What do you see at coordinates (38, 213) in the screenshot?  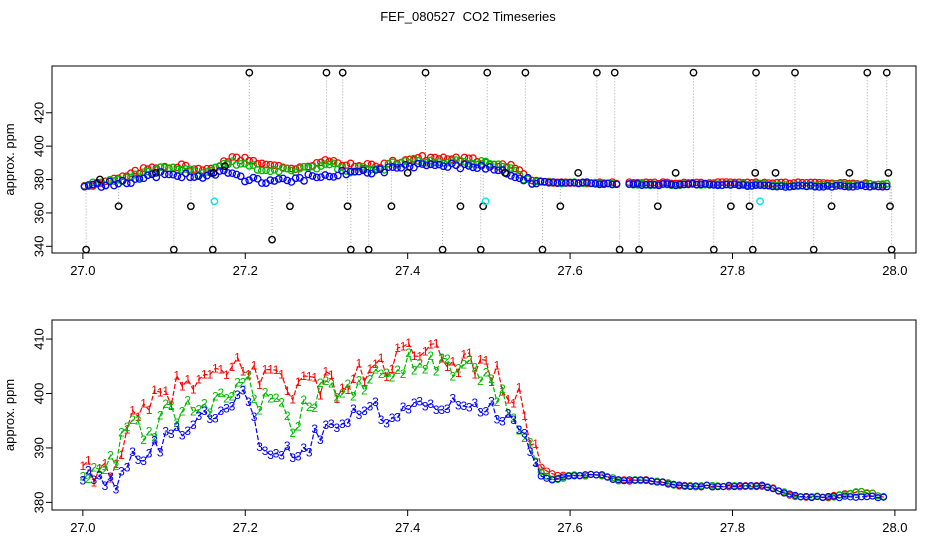 I see `y-tick-label: 360` at bounding box center [38, 213].